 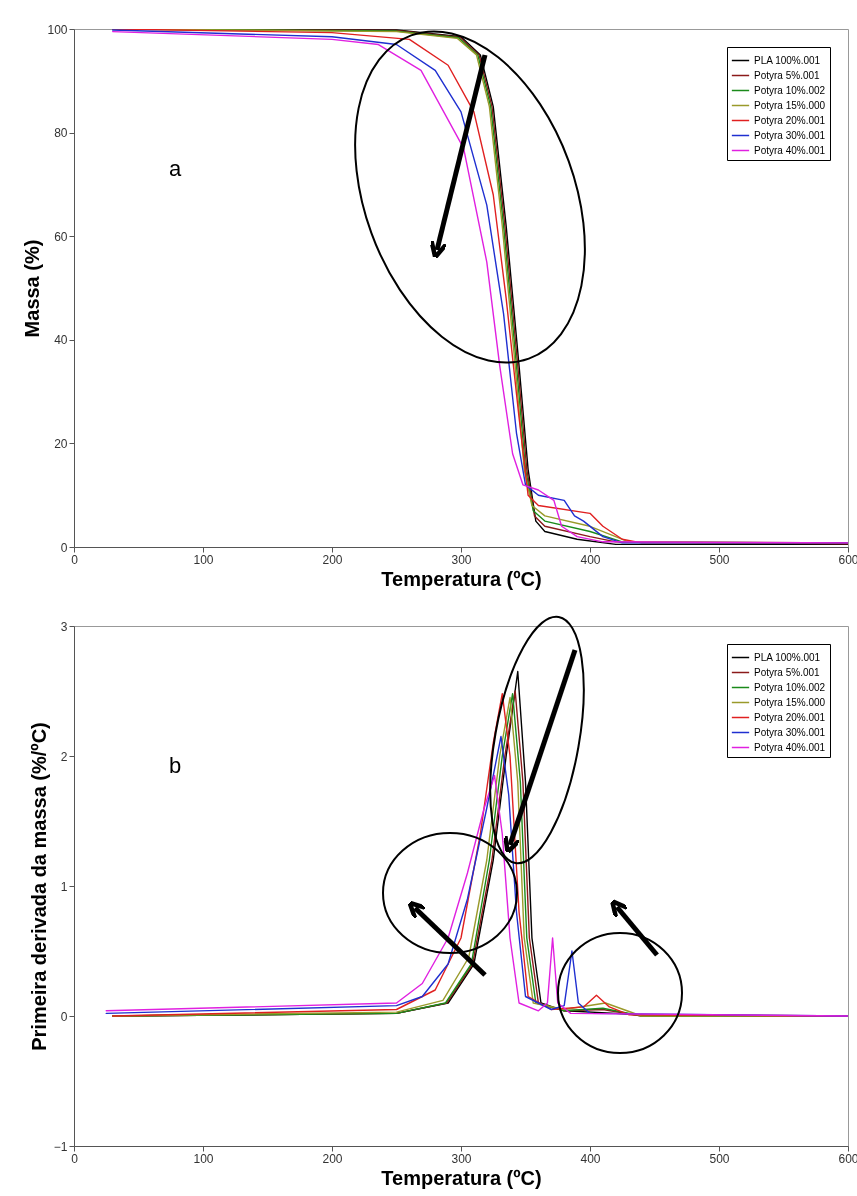 What do you see at coordinates (61, 236) in the screenshot?
I see `y-tick-label: 60` at bounding box center [61, 236].